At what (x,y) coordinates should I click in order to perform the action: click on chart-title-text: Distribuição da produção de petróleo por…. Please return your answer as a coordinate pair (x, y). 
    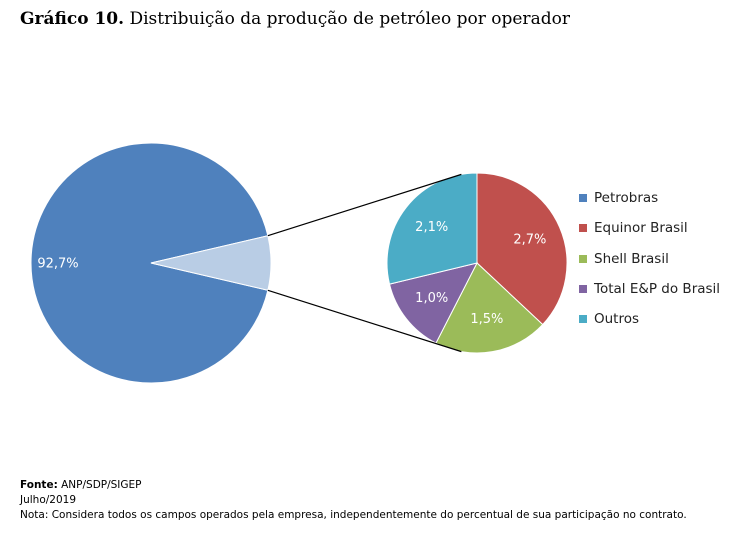
    Looking at the image, I should click on (349, 19).